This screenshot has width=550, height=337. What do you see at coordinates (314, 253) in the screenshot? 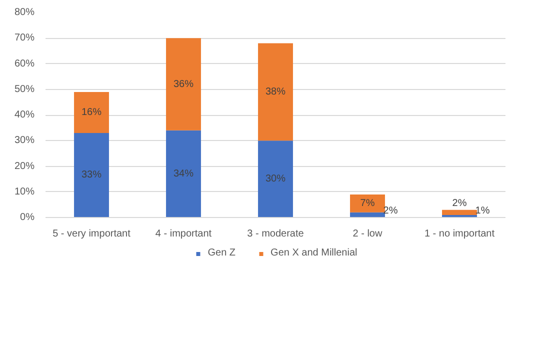
I see `legend-label: Gen X and Millenial` at bounding box center [314, 253].